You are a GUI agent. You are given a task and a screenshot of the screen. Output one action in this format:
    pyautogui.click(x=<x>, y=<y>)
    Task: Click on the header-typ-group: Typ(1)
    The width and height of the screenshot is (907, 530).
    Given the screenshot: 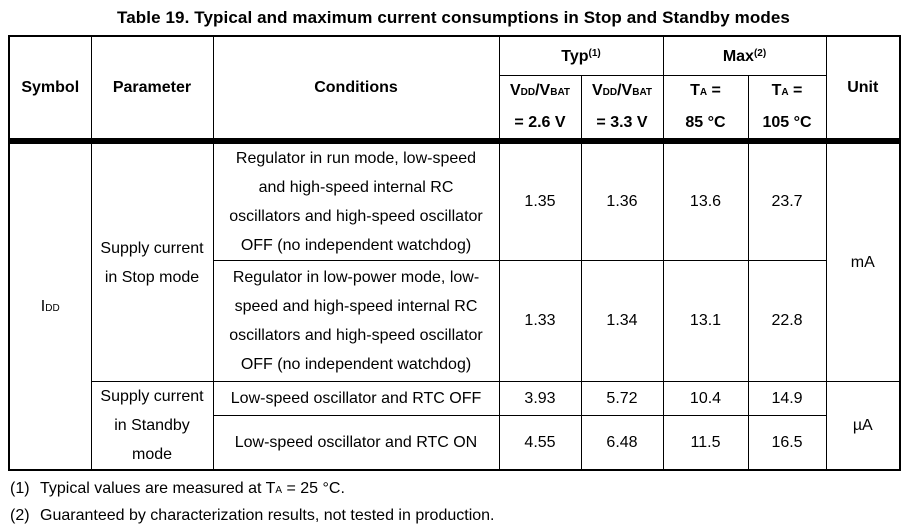 What is the action you would take?
    pyautogui.click(x=581, y=55)
    